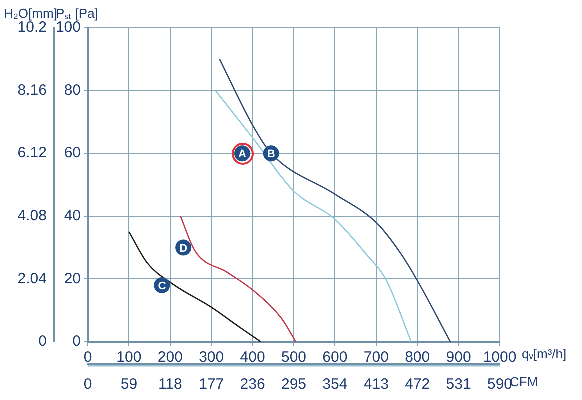  I want to click on y2-tick-label: 4.08, so click(32, 216).